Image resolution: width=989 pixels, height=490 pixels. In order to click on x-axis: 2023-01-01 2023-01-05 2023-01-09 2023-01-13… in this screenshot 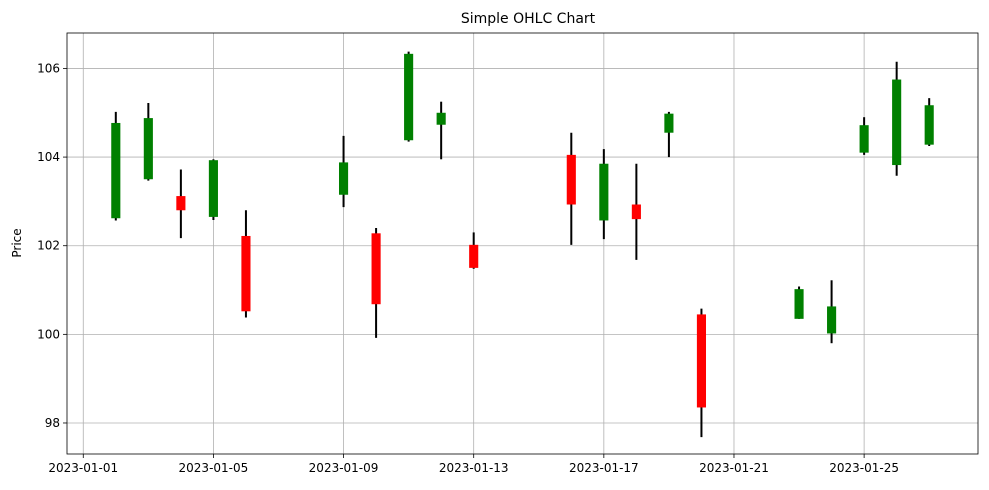, I will do `click(473, 464)`.